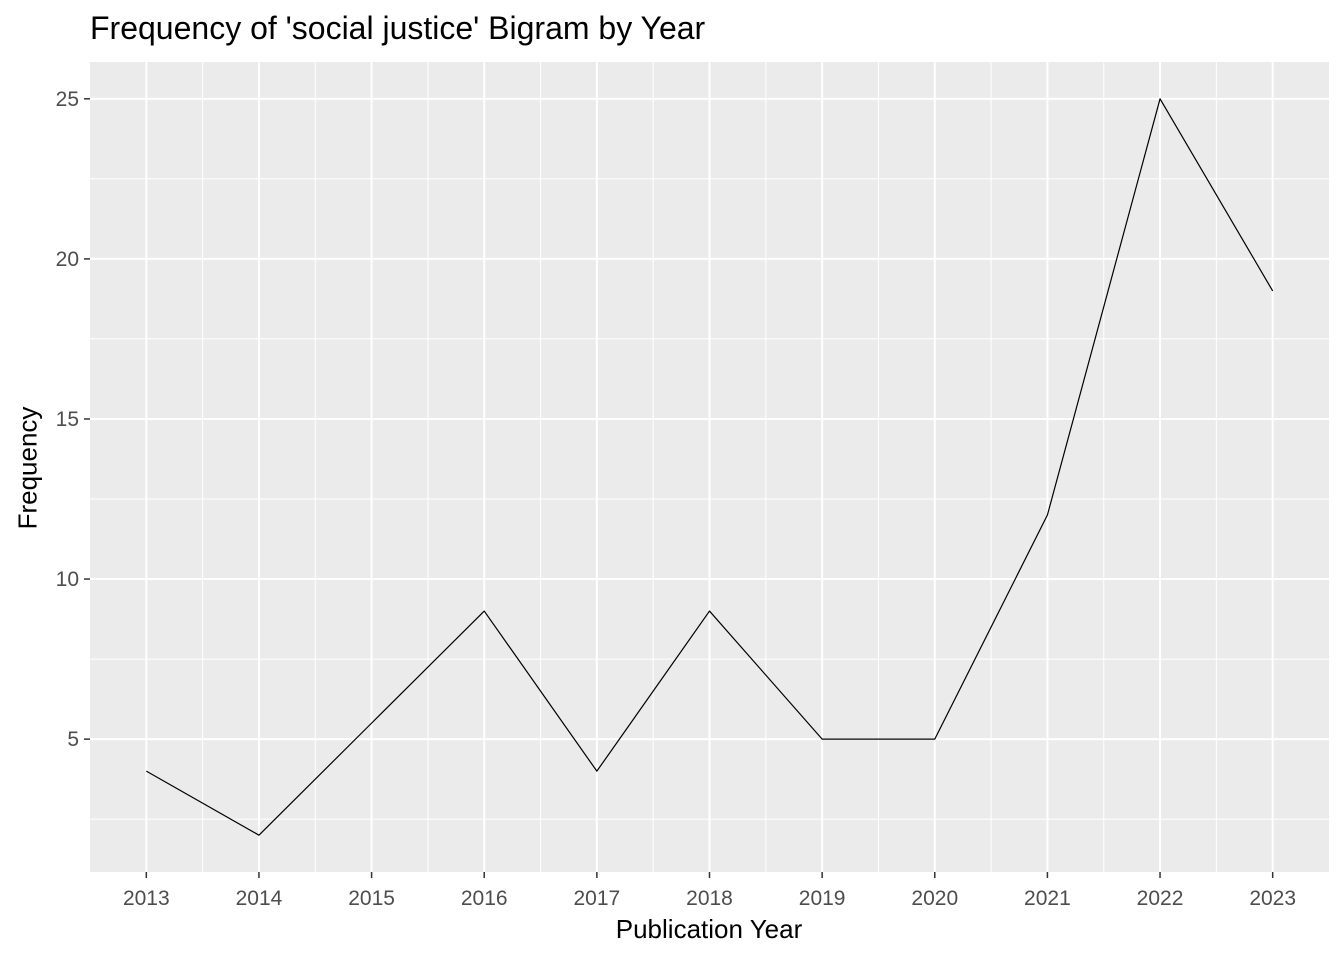 Image resolution: width=1344 pixels, height=960 pixels. Describe the element at coordinates (67, 419) in the screenshot. I see `y-tick-label: 15` at that location.